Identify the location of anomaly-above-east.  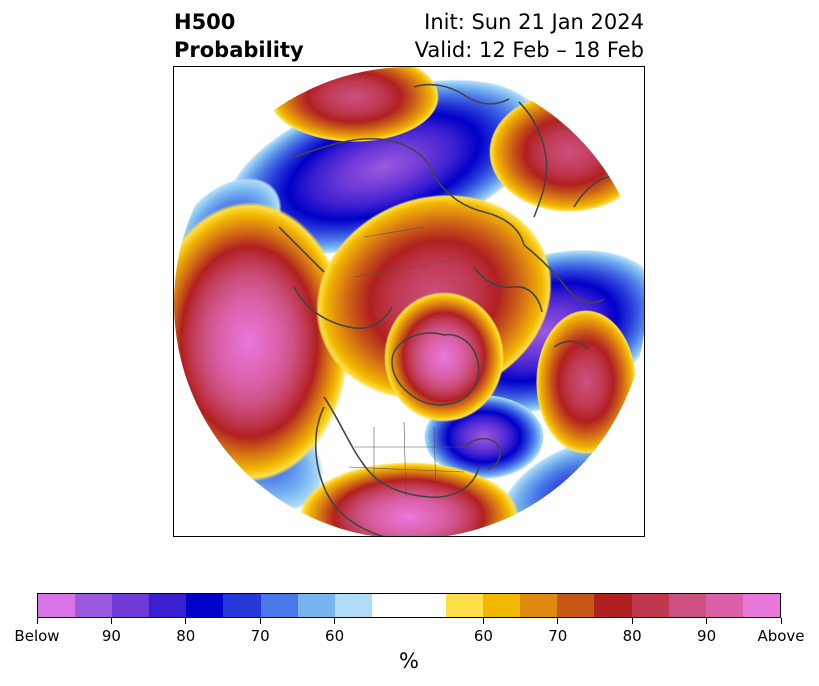
(586, 382).